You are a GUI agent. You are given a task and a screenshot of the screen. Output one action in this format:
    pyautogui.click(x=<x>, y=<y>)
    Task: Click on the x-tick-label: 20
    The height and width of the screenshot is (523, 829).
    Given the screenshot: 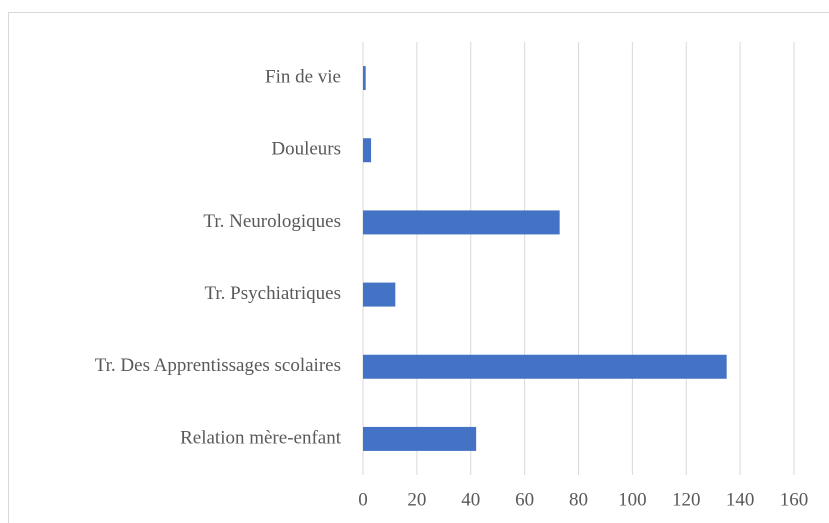 What is the action you would take?
    pyautogui.click(x=416, y=499)
    